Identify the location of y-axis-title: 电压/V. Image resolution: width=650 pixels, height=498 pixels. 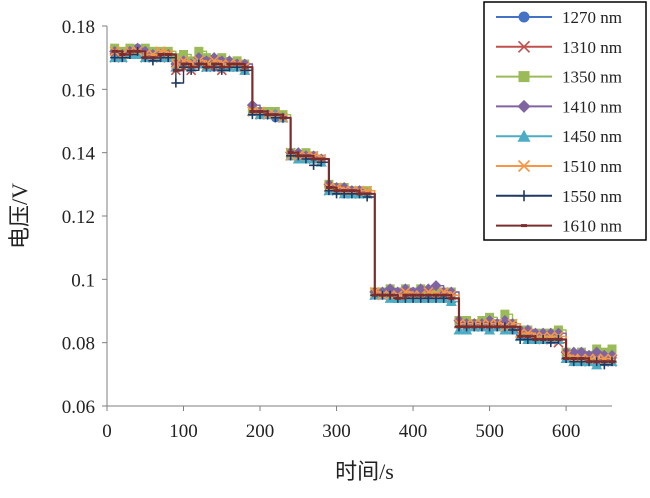
(19, 216).